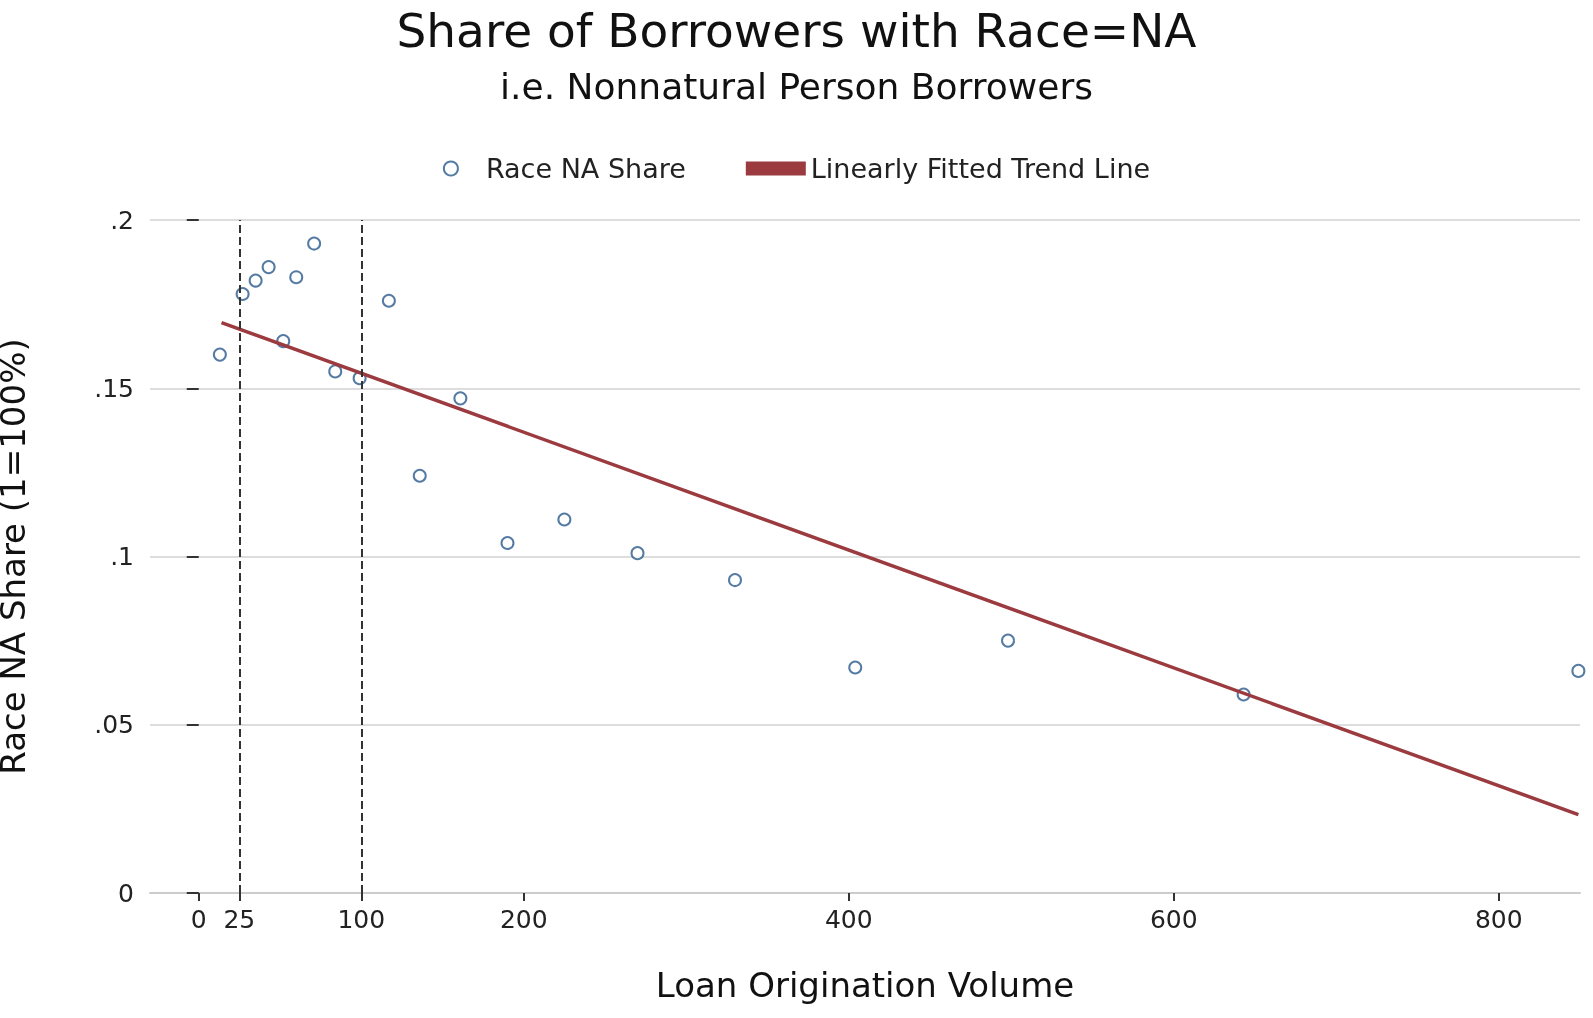  I want to click on y-tick-label: .05, so click(114, 725).